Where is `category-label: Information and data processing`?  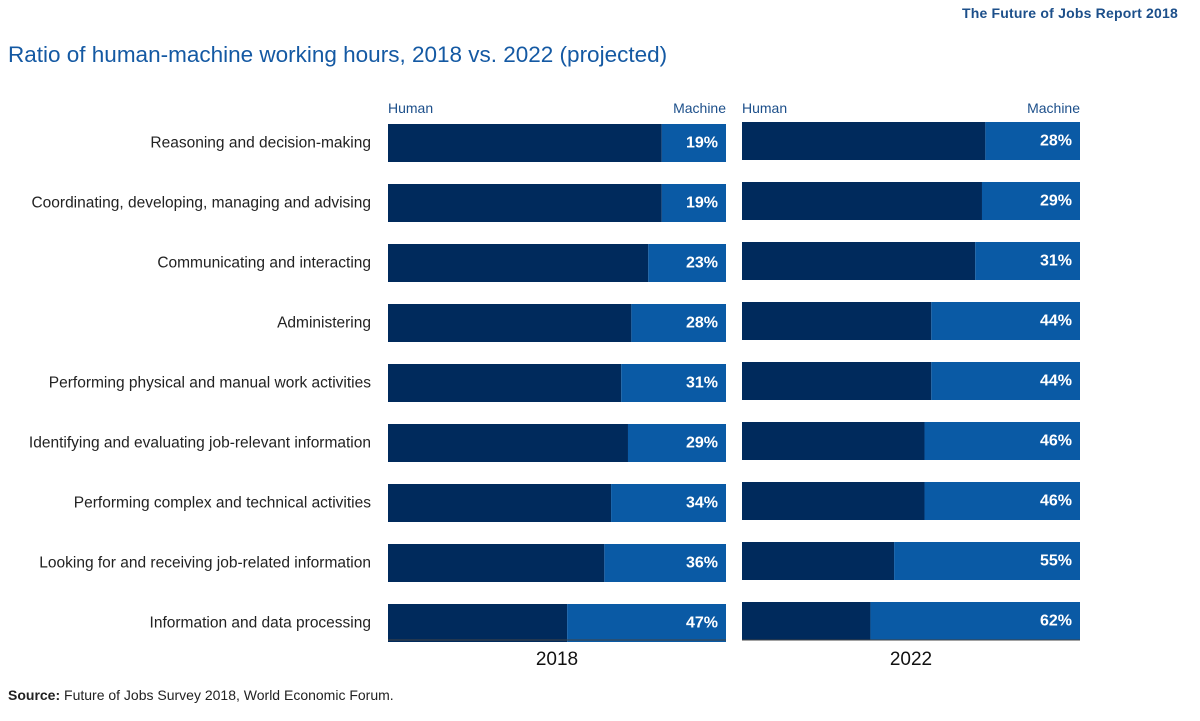
category-label: Information and data processing is located at coordinates (260, 623).